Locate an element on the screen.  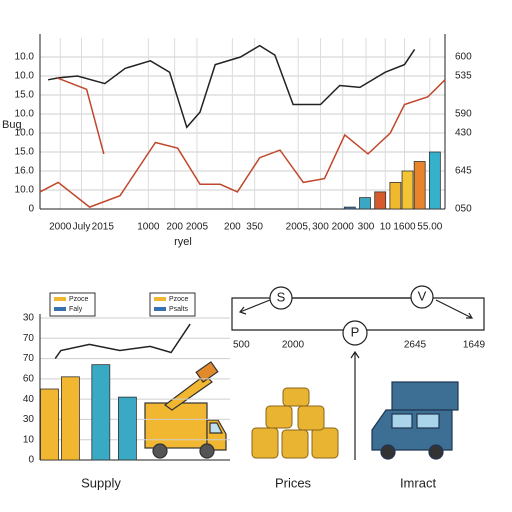
x-tick-label: 1600 is located at coordinates (404, 227).